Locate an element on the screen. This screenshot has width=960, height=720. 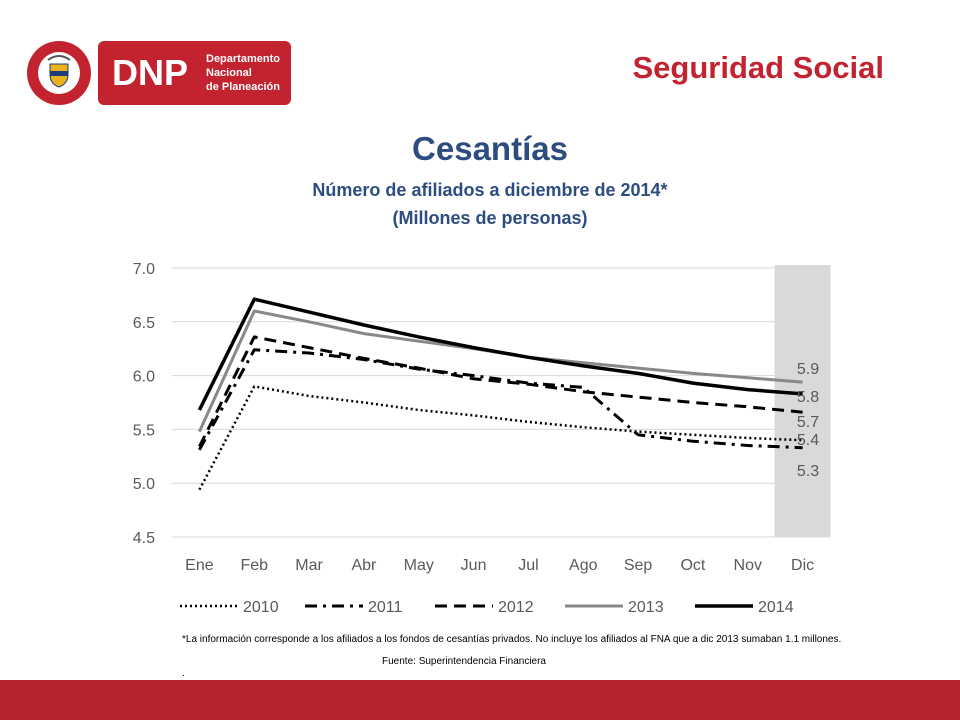
x-tick-label: Oct is located at coordinates (692, 565).